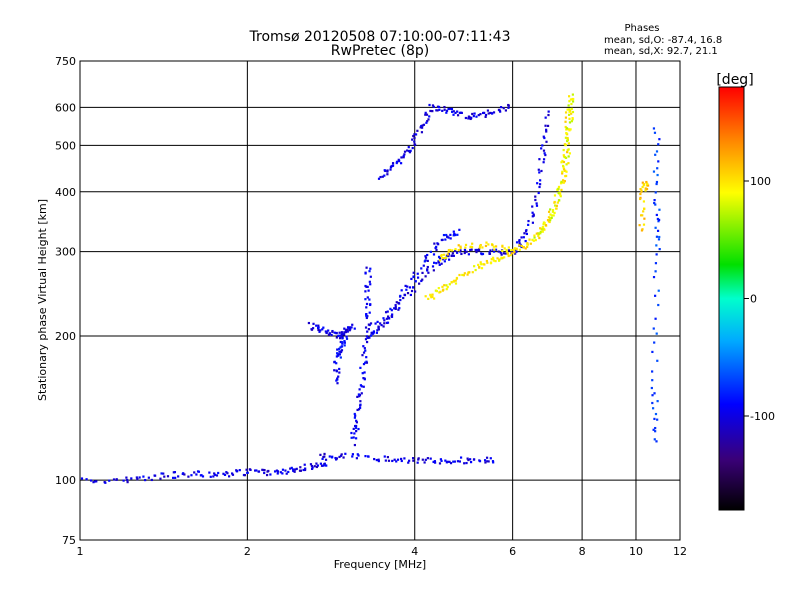 The width and height of the screenshot is (800, 600). Describe the element at coordinates (636, 551) in the screenshot. I see `x-tick-label: 10` at that location.